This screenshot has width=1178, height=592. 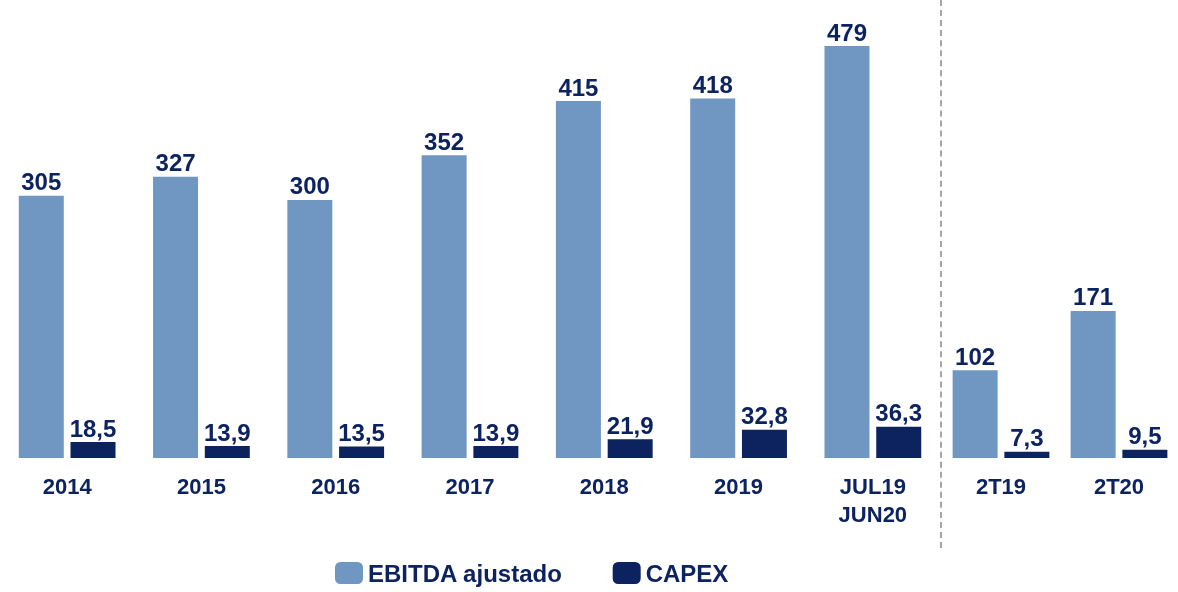 What do you see at coordinates (630, 425) in the screenshot?
I see `data-label: 21,9` at bounding box center [630, 425].